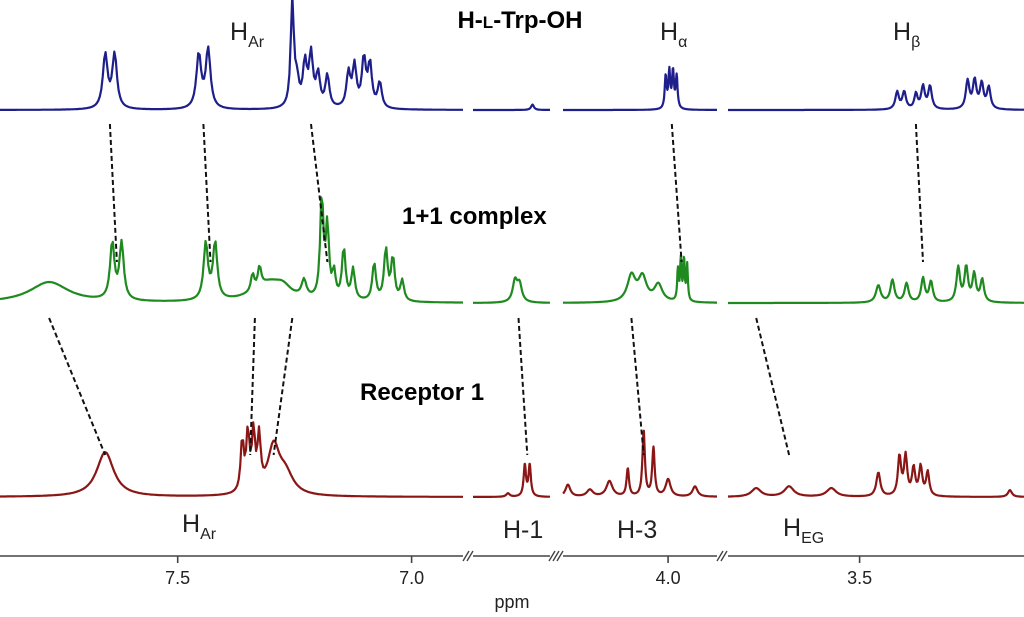  Describe the element at coordinates (199, 526) in the screenshot. I see `annotation-har-bottom: HAr` at that location.